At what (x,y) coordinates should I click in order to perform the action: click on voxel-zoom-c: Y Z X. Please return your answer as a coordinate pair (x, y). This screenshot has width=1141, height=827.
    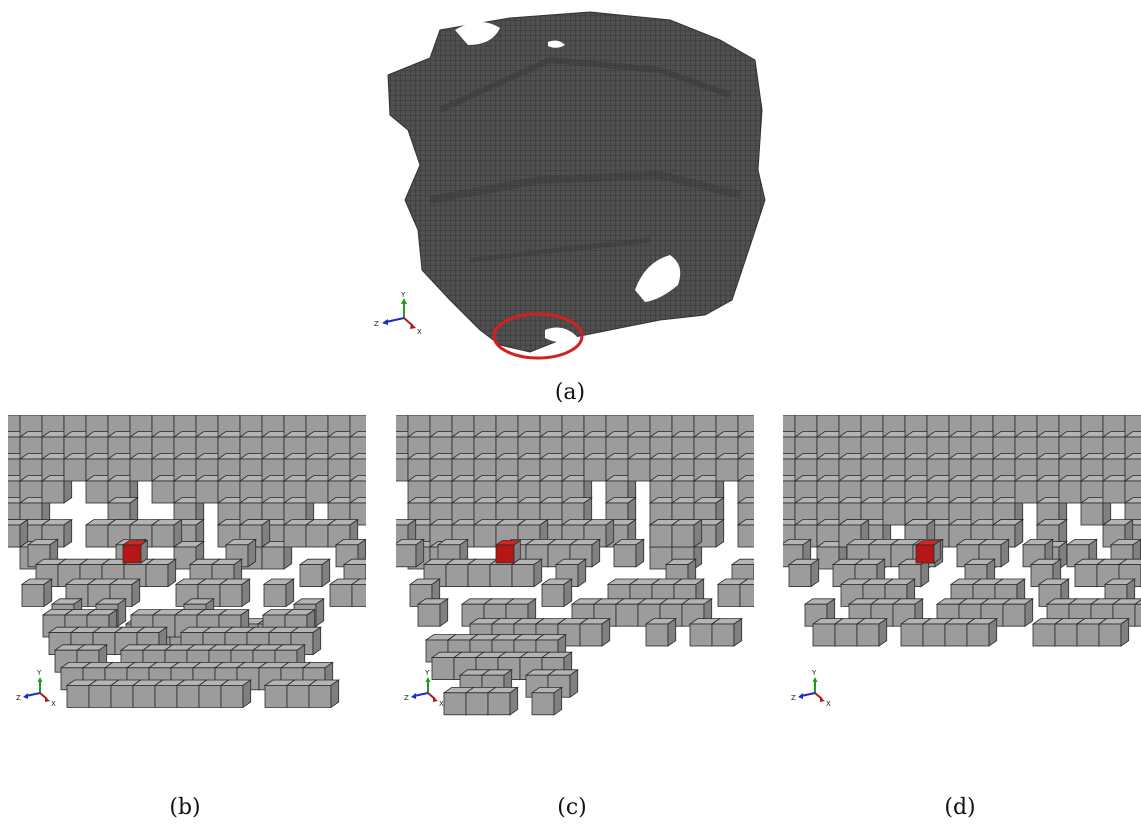
    Looking at the image, I should click on (575, 565).